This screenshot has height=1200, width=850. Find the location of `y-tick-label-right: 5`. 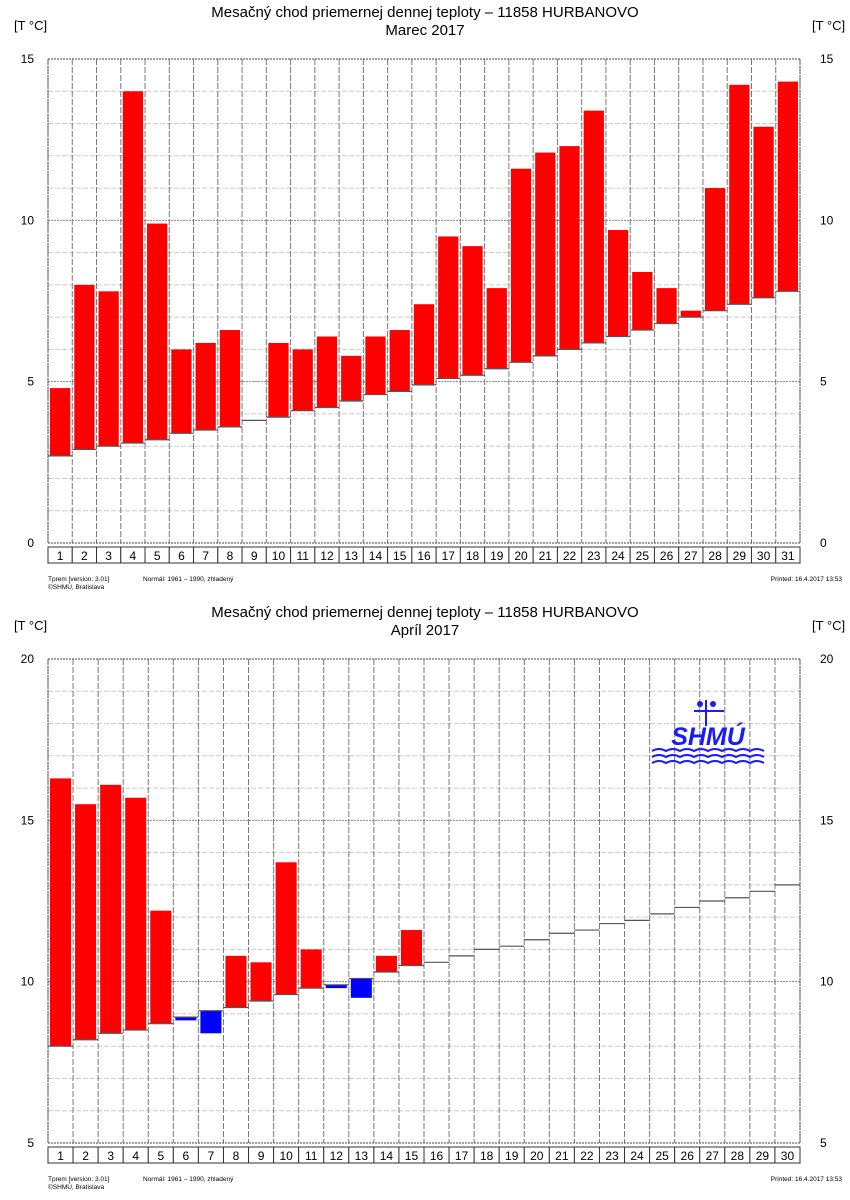

y-tick-label-right: 5 is located at coordinates (823, 382).